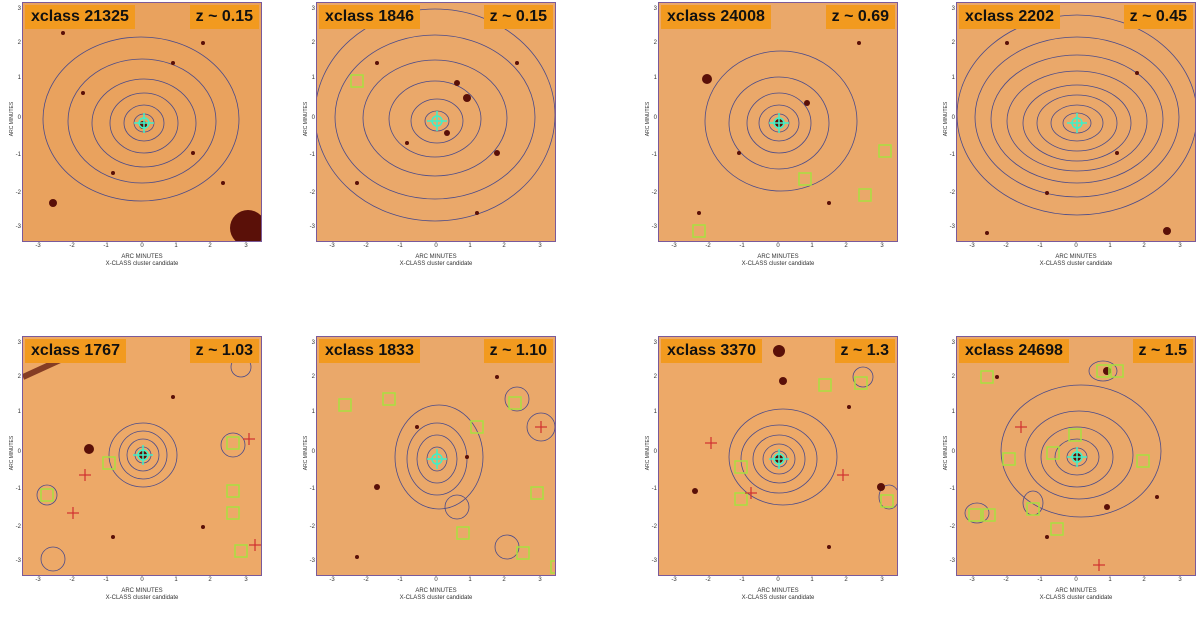  What do you see at coordinates (1158, 17) in the screenshot?
I see `redshift-label: z ~ 0.45` at bounding box center [1158, 17].